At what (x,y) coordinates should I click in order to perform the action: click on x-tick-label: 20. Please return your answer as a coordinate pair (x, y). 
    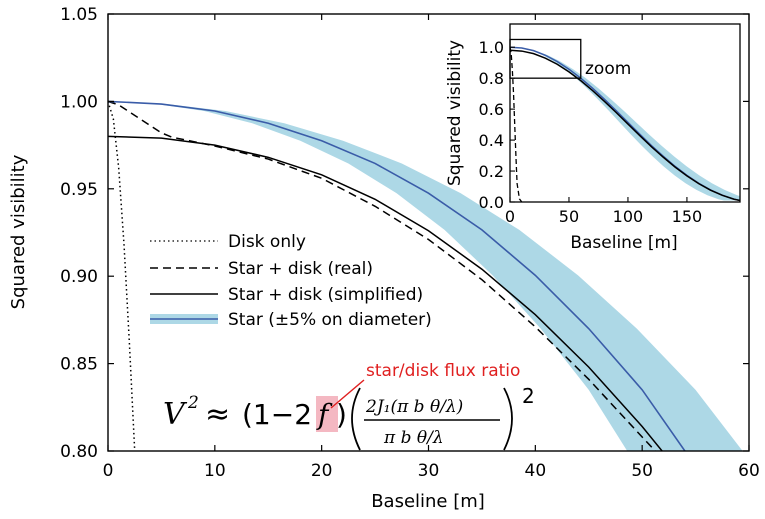
    Looking at the image, I should click on (322, 471).